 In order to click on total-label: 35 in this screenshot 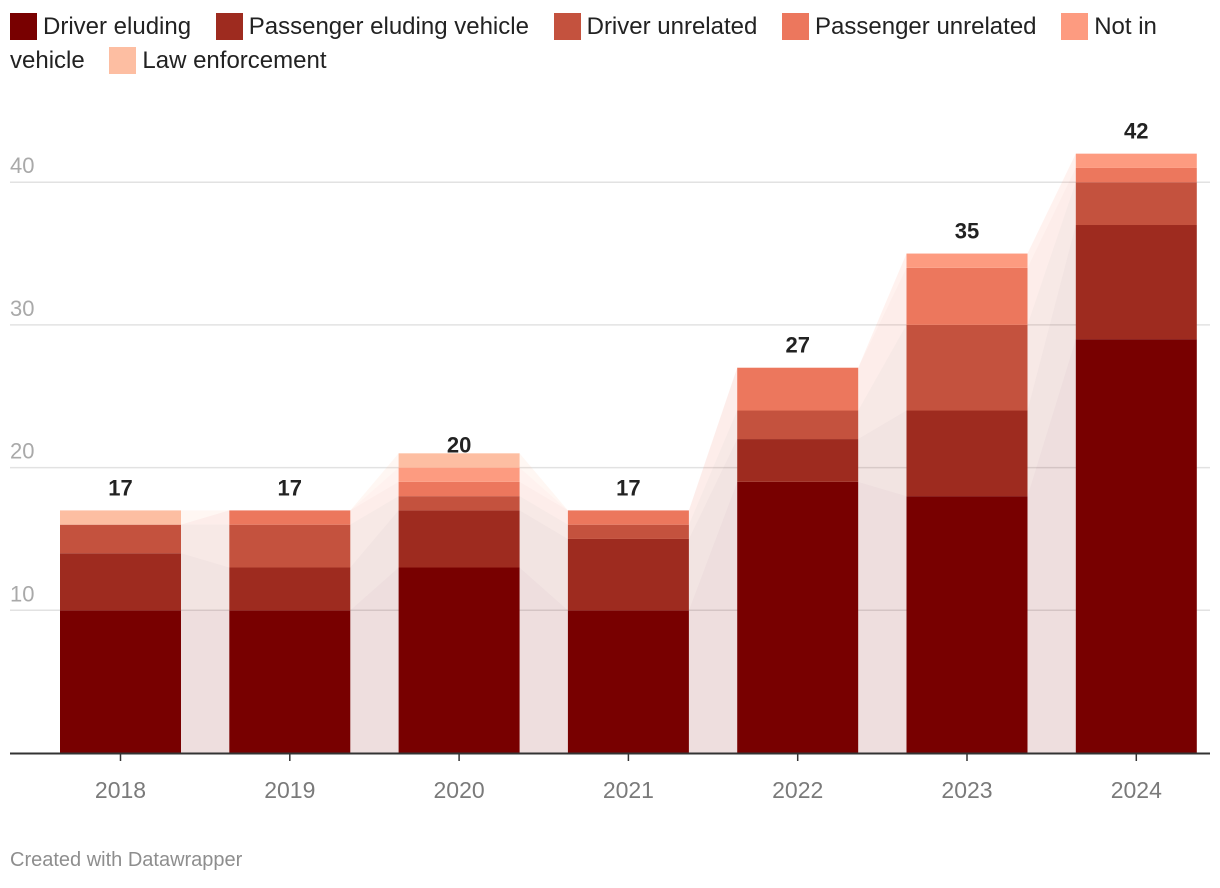, I will do `click(967, 231)`.